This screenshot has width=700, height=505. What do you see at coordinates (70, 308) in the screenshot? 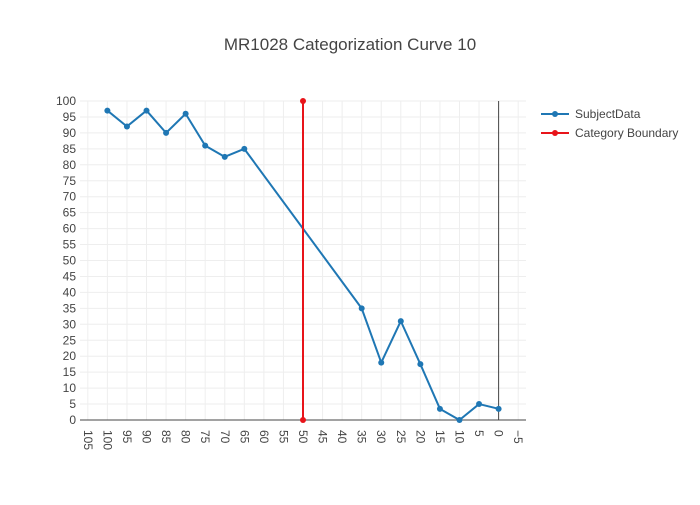
I see `y-tick-label: 35` at bounding box center [70, 308].